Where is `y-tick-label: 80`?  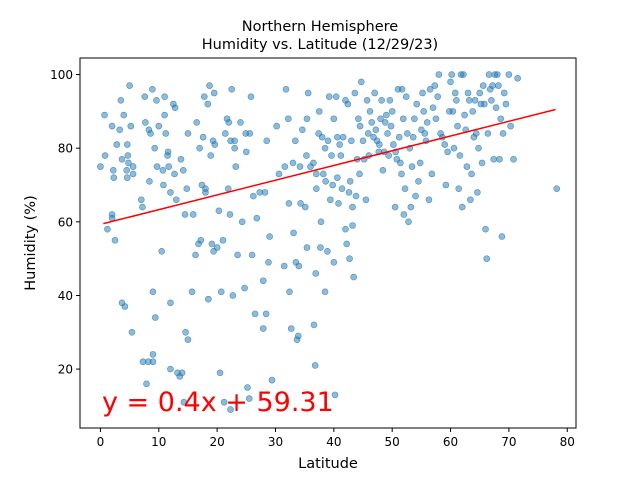
y-tick-label: 80 is located at coordinates (65, 149).